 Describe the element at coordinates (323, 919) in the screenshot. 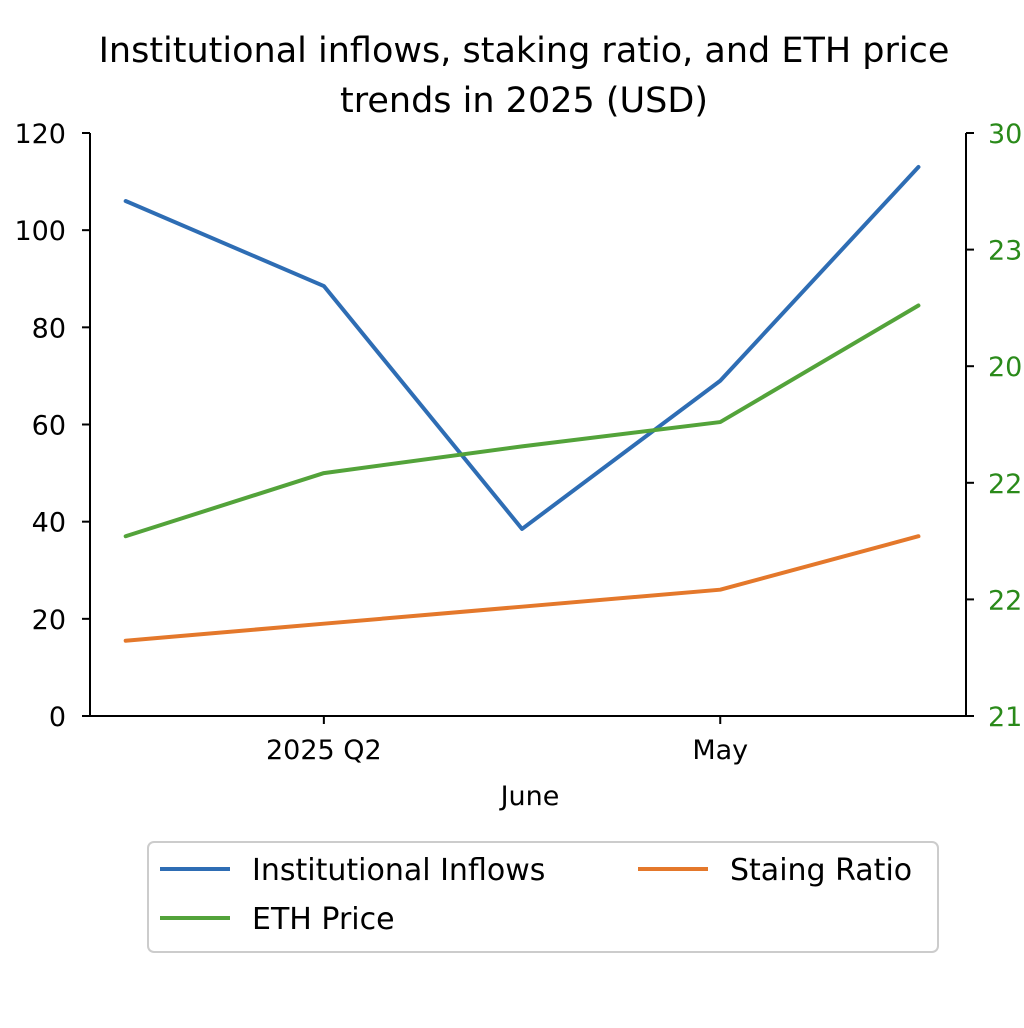

I see `legend-label-eth-price: ETH Price` at that location.